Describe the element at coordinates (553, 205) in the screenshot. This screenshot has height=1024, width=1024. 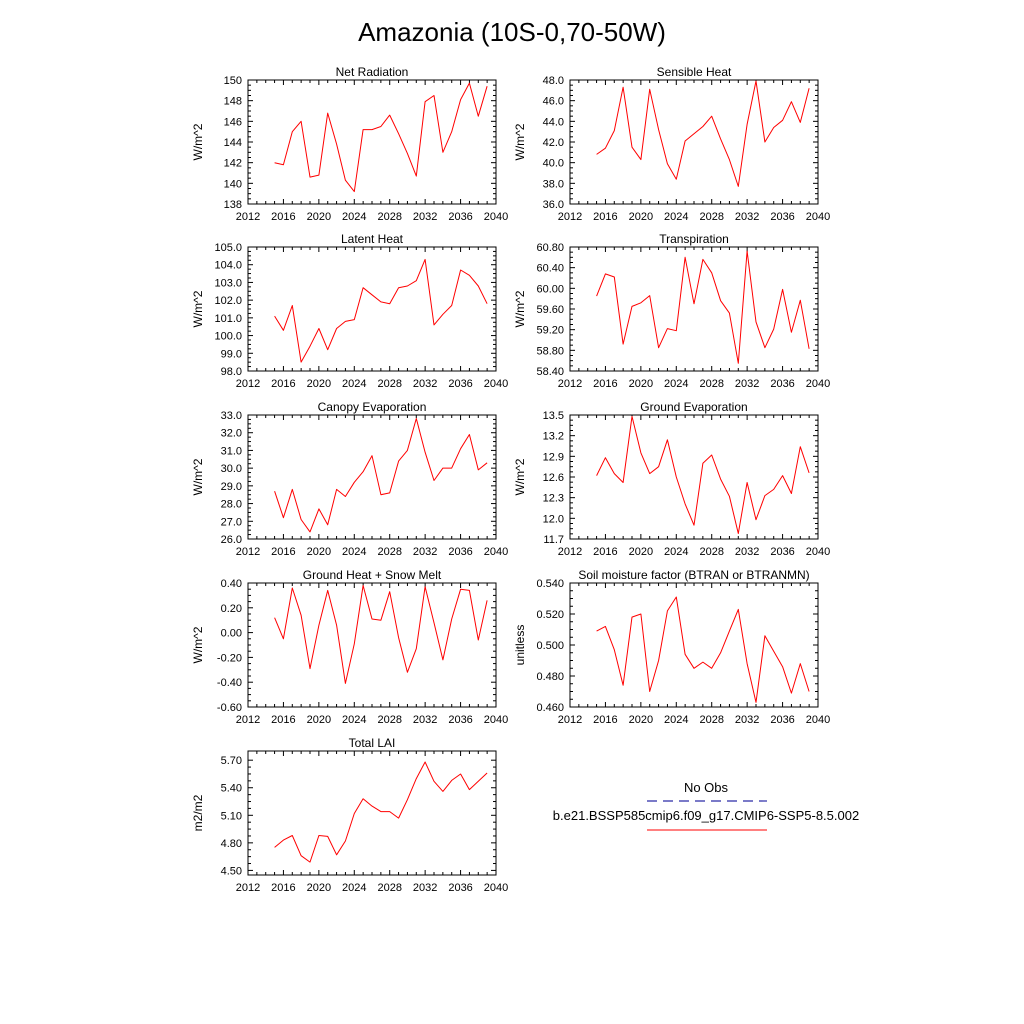
I see `y-tick-label: 36.0` at that location.